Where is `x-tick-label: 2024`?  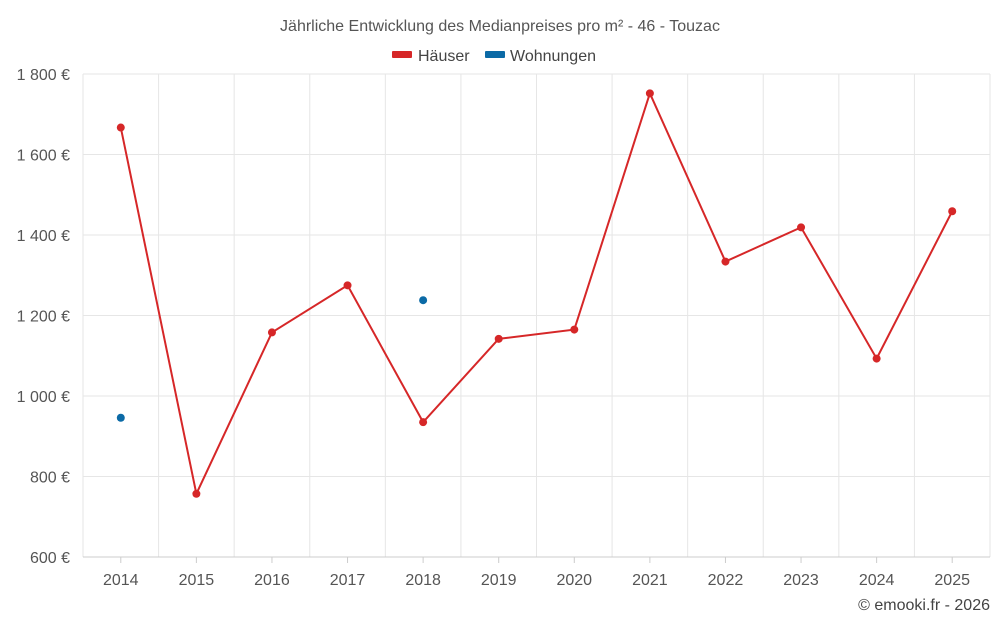
x-tick-label: 2024 is located at coordinates (877, 580).